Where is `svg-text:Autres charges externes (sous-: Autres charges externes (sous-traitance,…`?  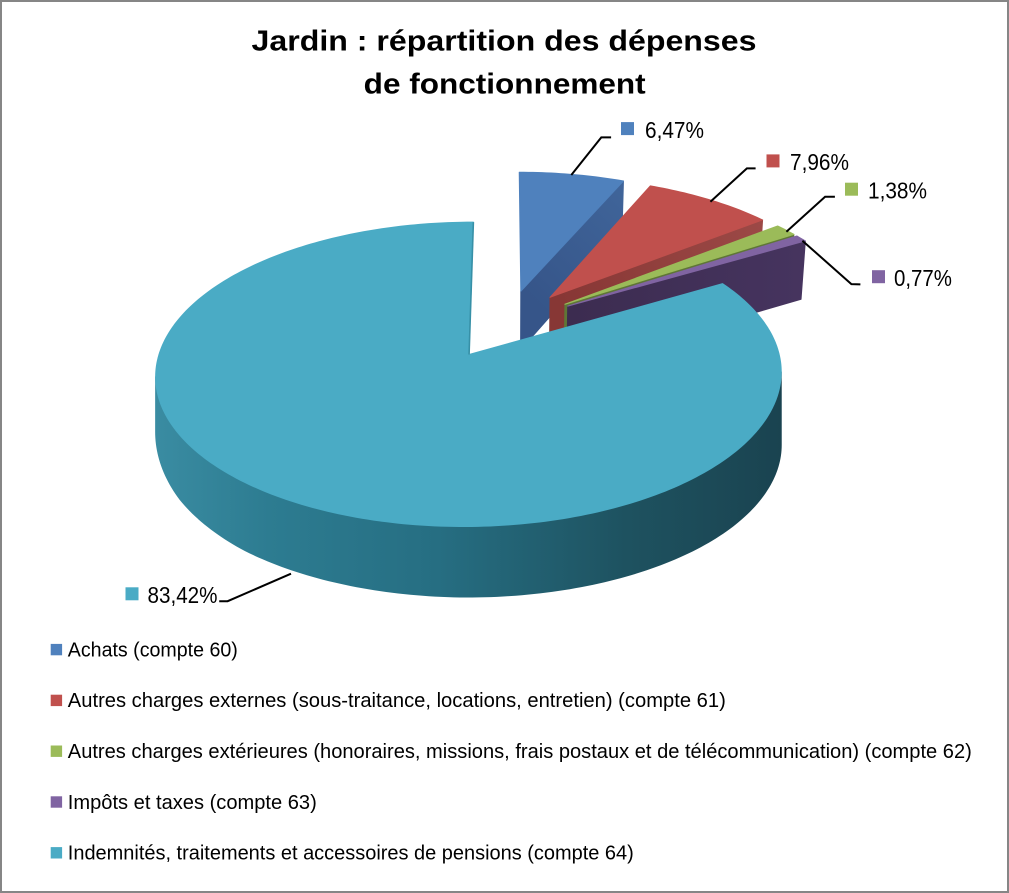
svg-text:Autres charges externes (sous-: Autres charges externes (sous-traitance,… is located at coordinates (397, 701).